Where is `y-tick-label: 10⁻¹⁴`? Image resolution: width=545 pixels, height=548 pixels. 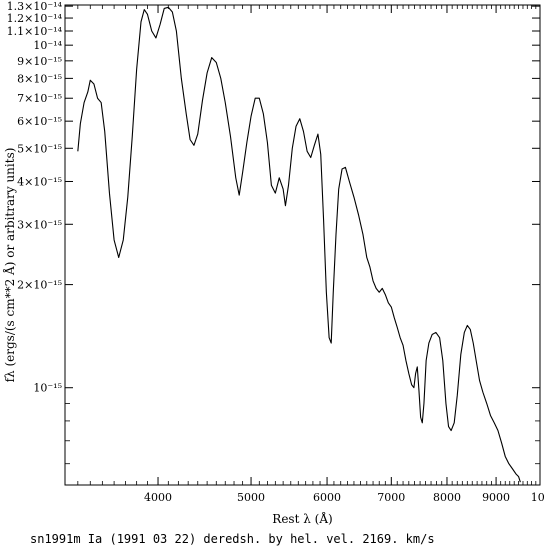
y-tick-label: 10⁻¹⁴ is located at coordinates (47, 45).